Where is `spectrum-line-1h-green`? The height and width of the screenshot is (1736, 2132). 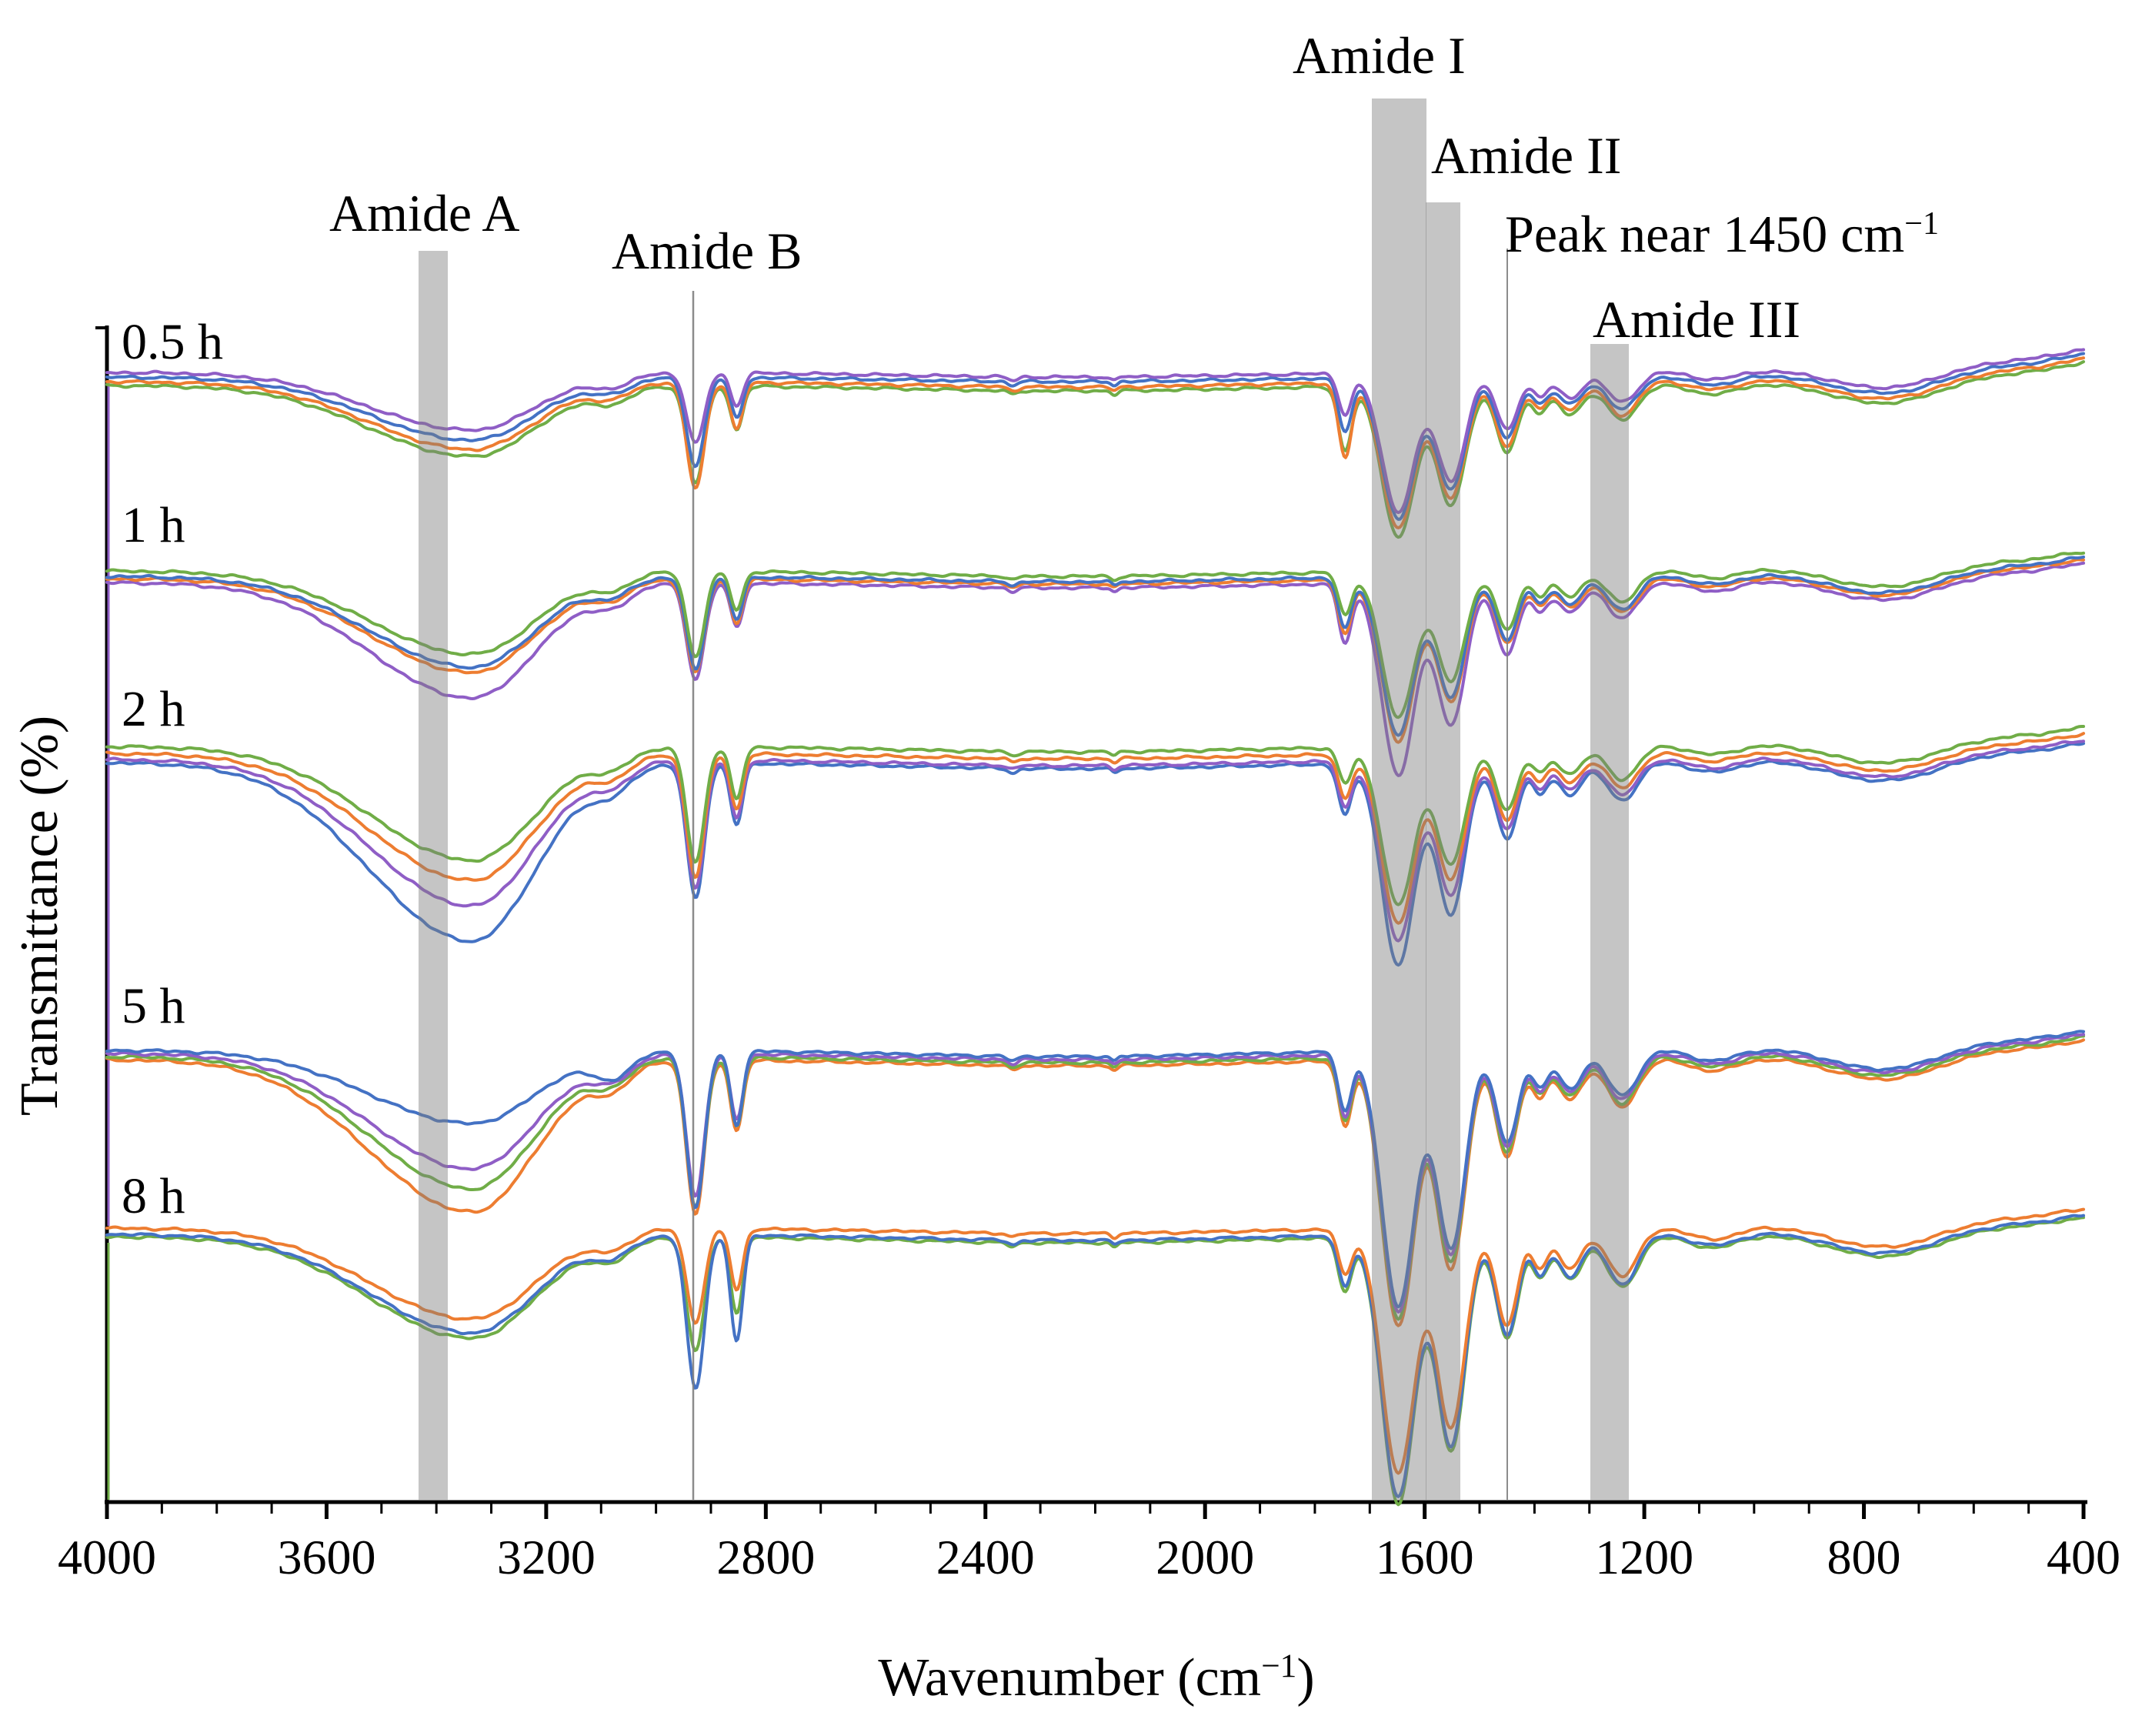
spectrum-line-1h-green is located at coordinates (1095, 635).